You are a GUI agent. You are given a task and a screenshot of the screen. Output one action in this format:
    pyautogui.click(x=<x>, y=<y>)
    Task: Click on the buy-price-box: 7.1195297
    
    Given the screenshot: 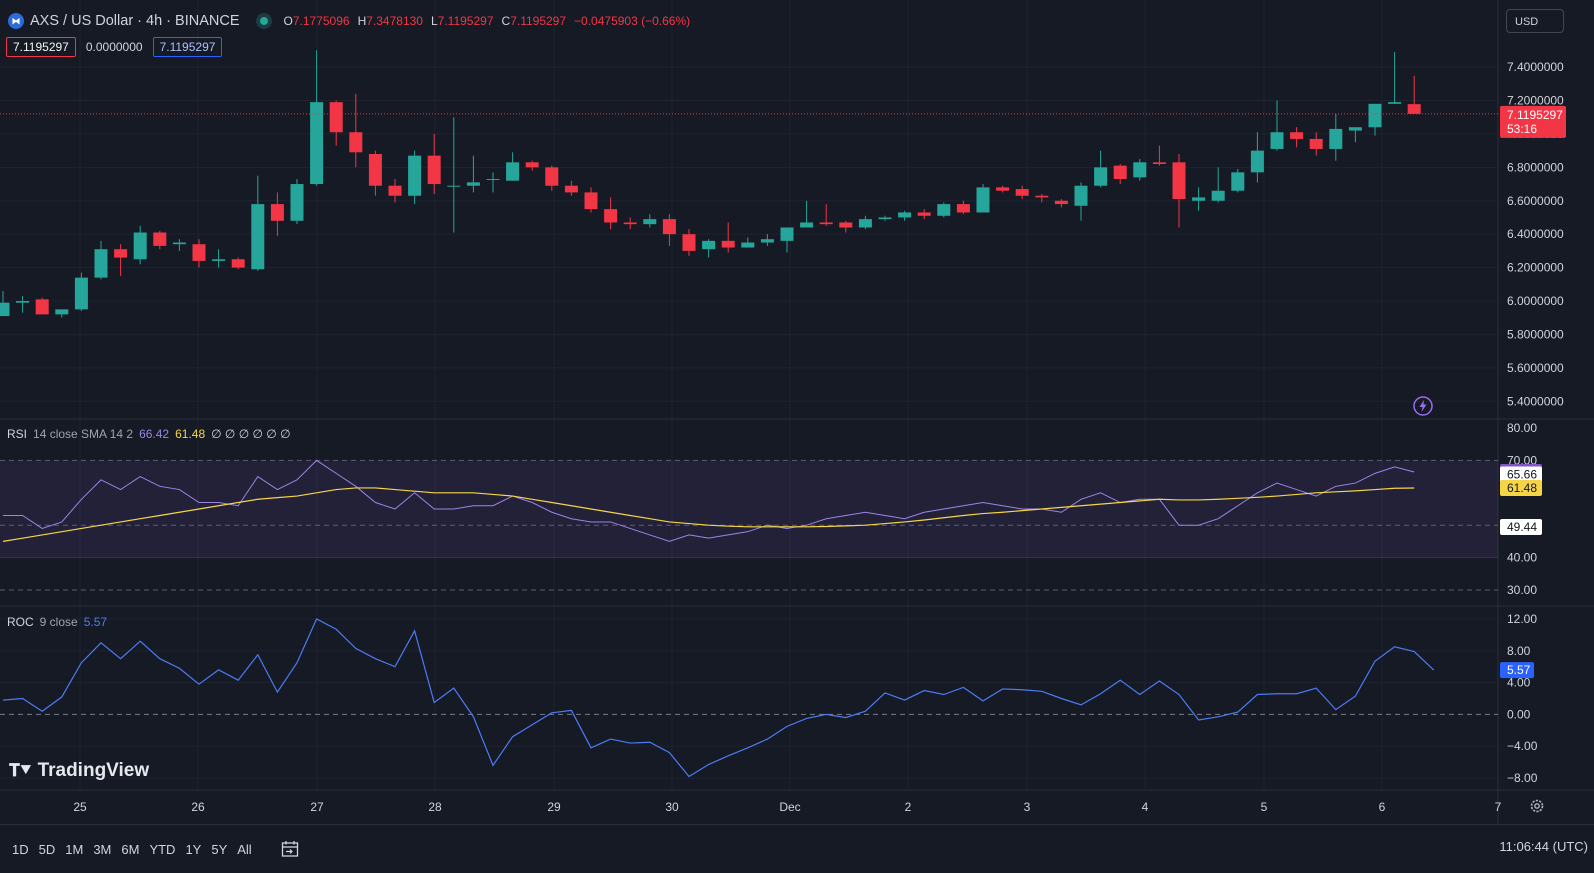 What is the action you would take?
    pyautogui.click(x=187, y=47)
    